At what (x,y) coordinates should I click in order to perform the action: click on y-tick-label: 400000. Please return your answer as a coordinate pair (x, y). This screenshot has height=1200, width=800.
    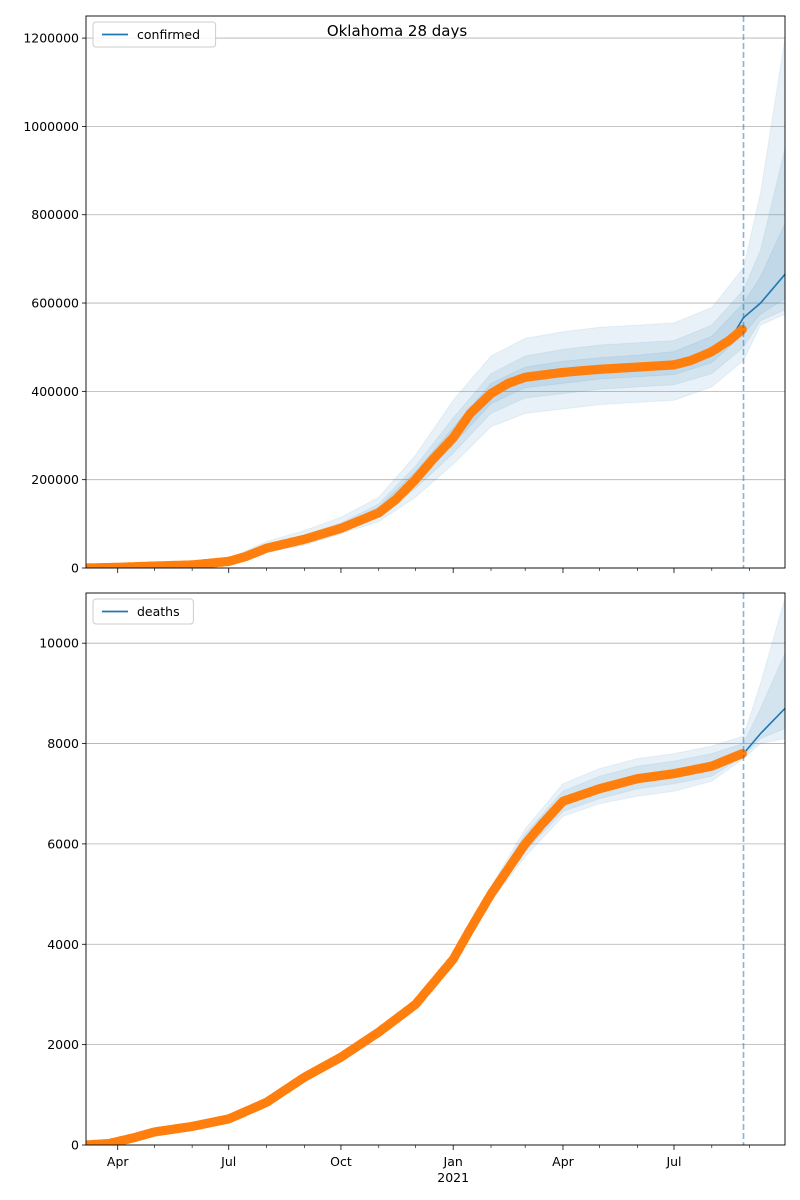
    Looking at the image, I should click on (55, 391).